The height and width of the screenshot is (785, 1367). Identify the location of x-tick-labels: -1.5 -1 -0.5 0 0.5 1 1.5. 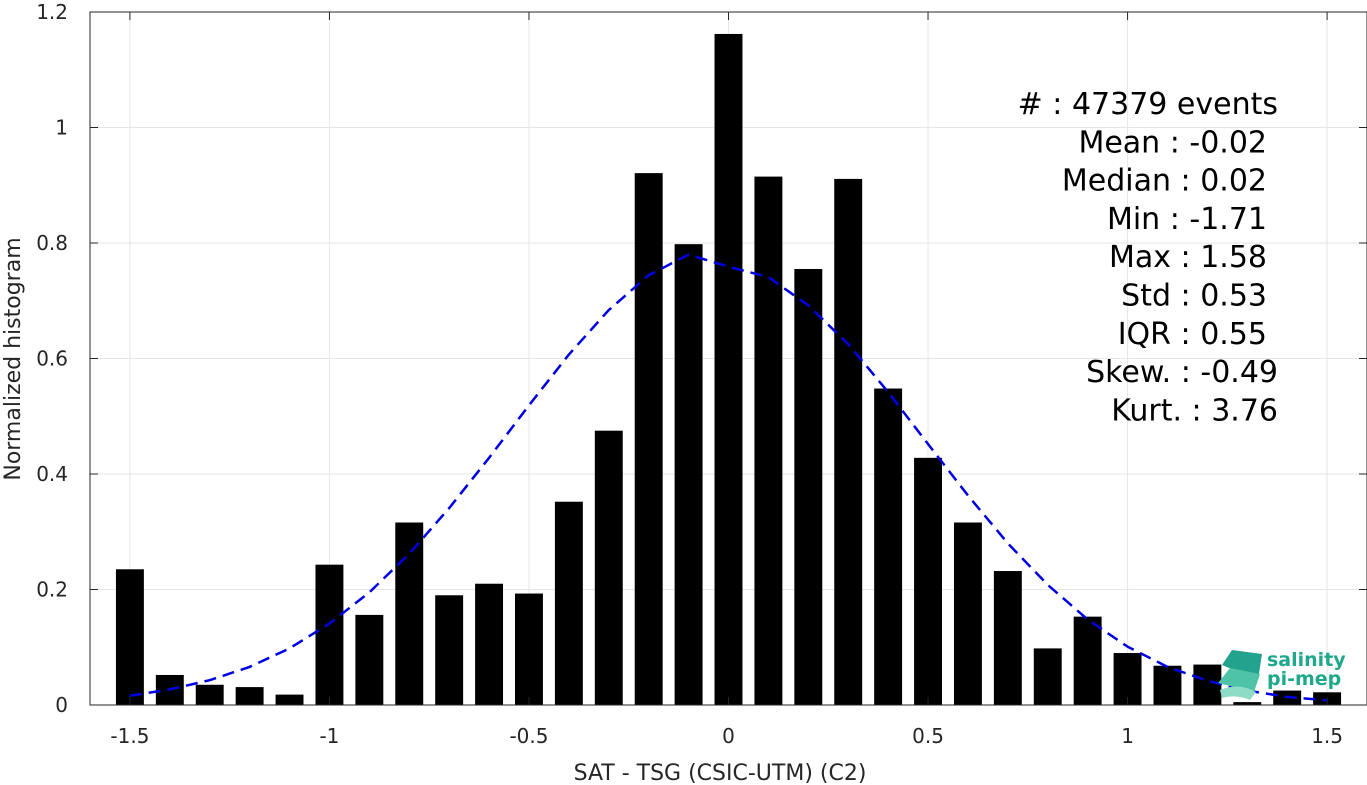
(726, 736).